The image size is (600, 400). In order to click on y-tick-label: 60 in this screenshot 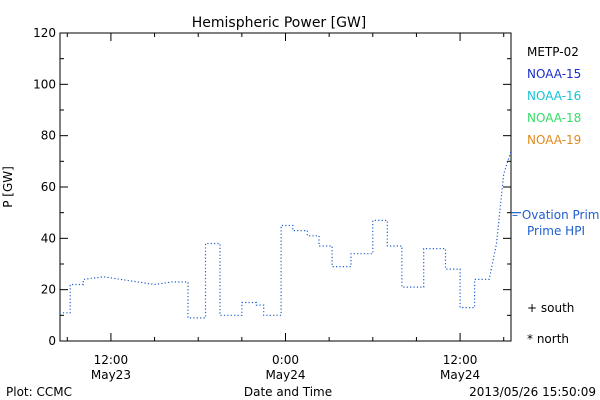, I will do `click(48, 187)`.